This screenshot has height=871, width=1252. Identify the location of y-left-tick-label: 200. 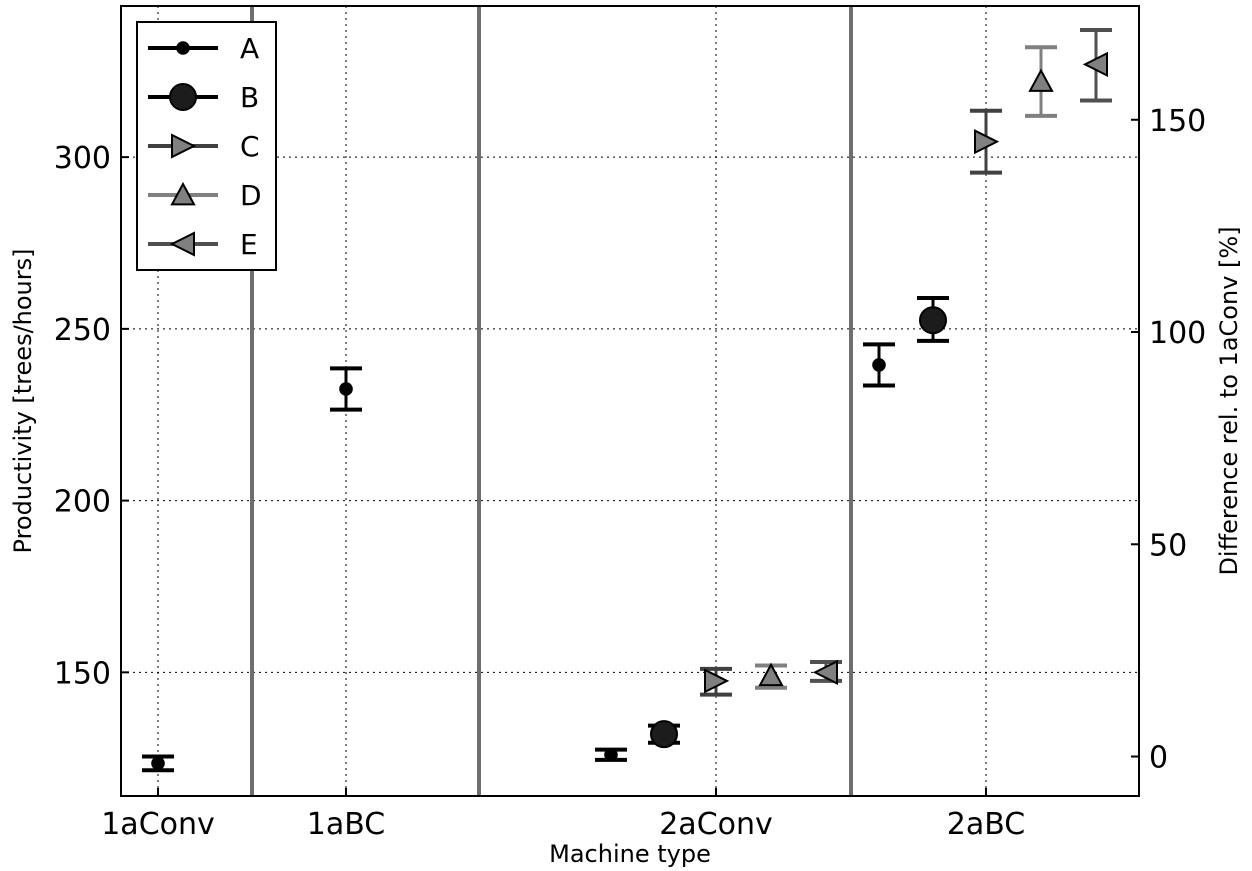
(82, 502).